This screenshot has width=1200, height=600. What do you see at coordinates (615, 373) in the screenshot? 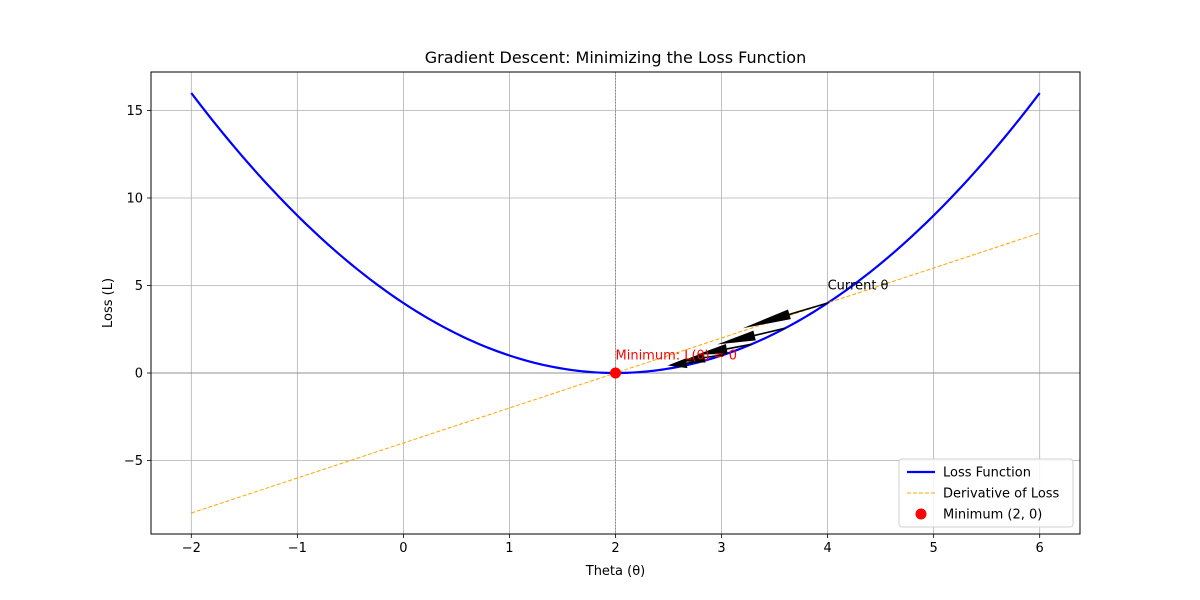
I see `minimum-point` at bounding box center [615, 373].